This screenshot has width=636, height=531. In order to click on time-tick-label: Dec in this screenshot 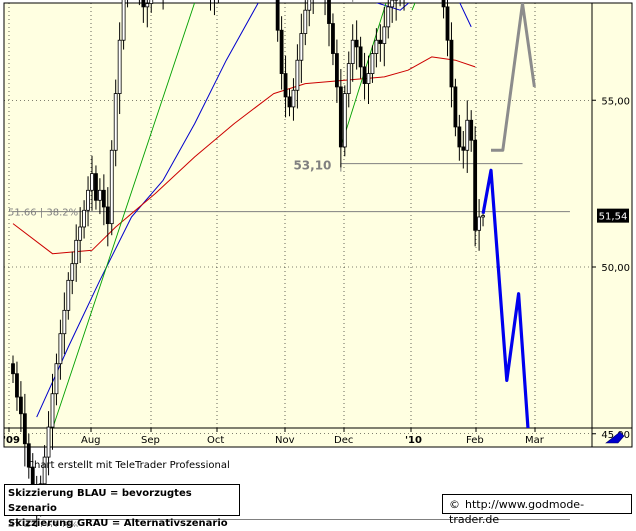, I will do `click(343, 440)`.